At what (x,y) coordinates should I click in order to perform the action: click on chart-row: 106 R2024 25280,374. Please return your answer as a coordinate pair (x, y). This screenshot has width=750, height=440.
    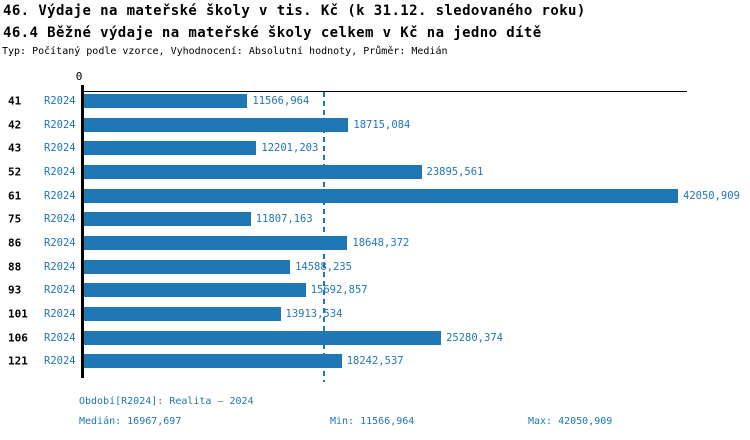
    Looking at the image, I should click on (375, 338).